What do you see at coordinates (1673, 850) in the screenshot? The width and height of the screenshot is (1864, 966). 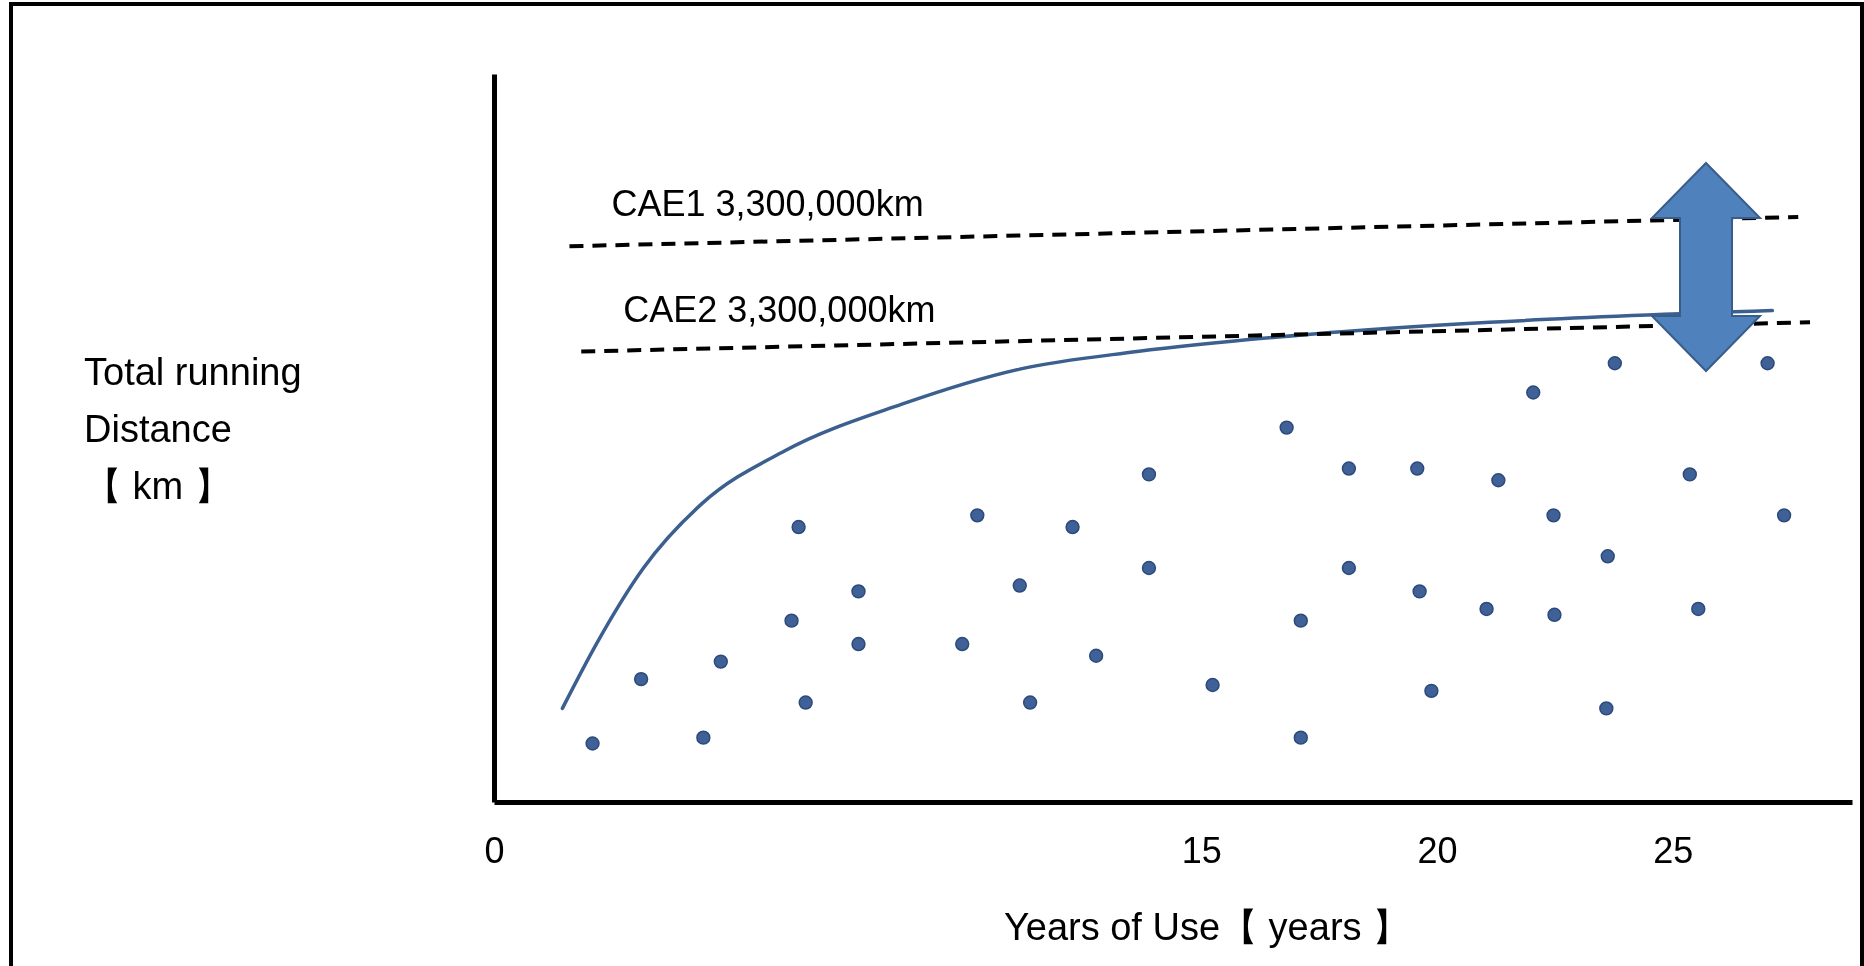 I see `x-tick-label: 25` at bounding box center [1673, 850].